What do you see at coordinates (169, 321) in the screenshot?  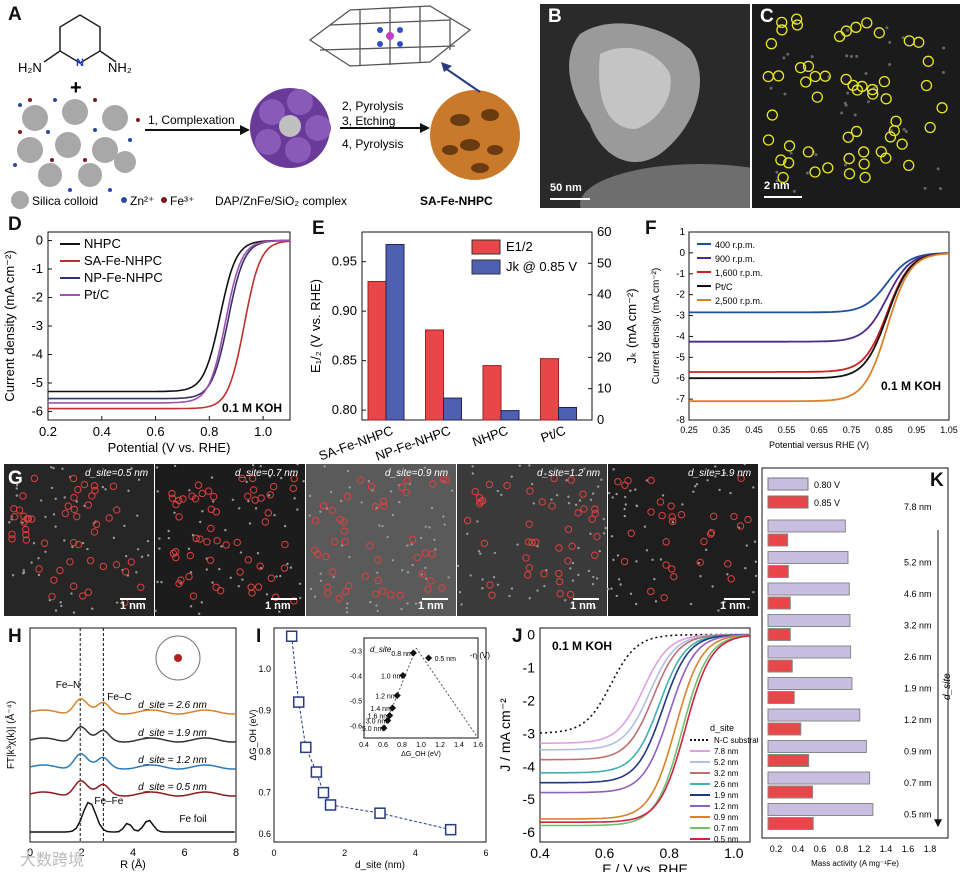 I see `series-line-Pt/C` at bounding box center [169, 321].